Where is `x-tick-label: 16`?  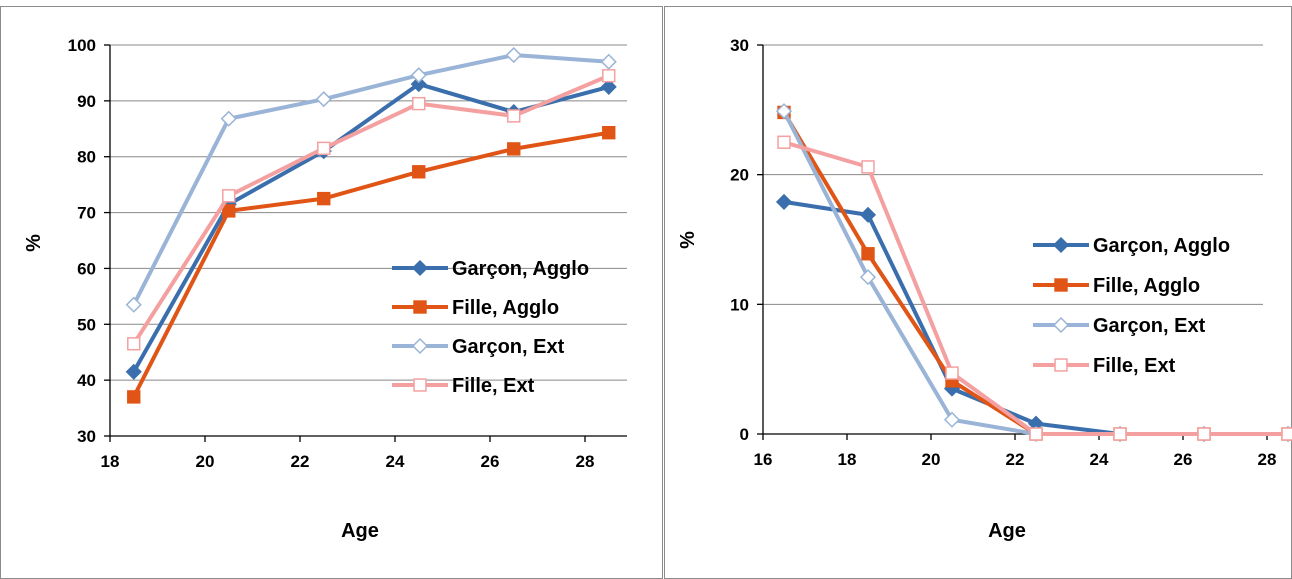
x-tick-label: 16 is located at coordinates (763, 459).